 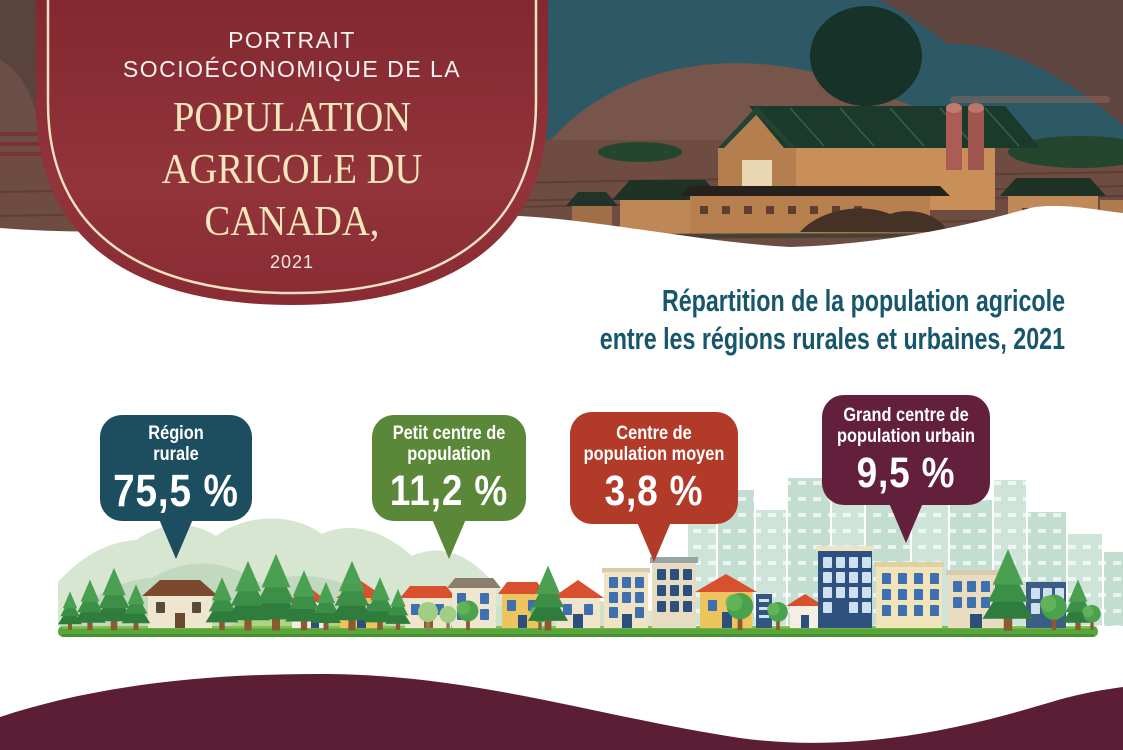 What do you see at coordinates (449, 433) in the screenshot?
I see `callout-label: Petit centre de` at bounding box center [449, 433].